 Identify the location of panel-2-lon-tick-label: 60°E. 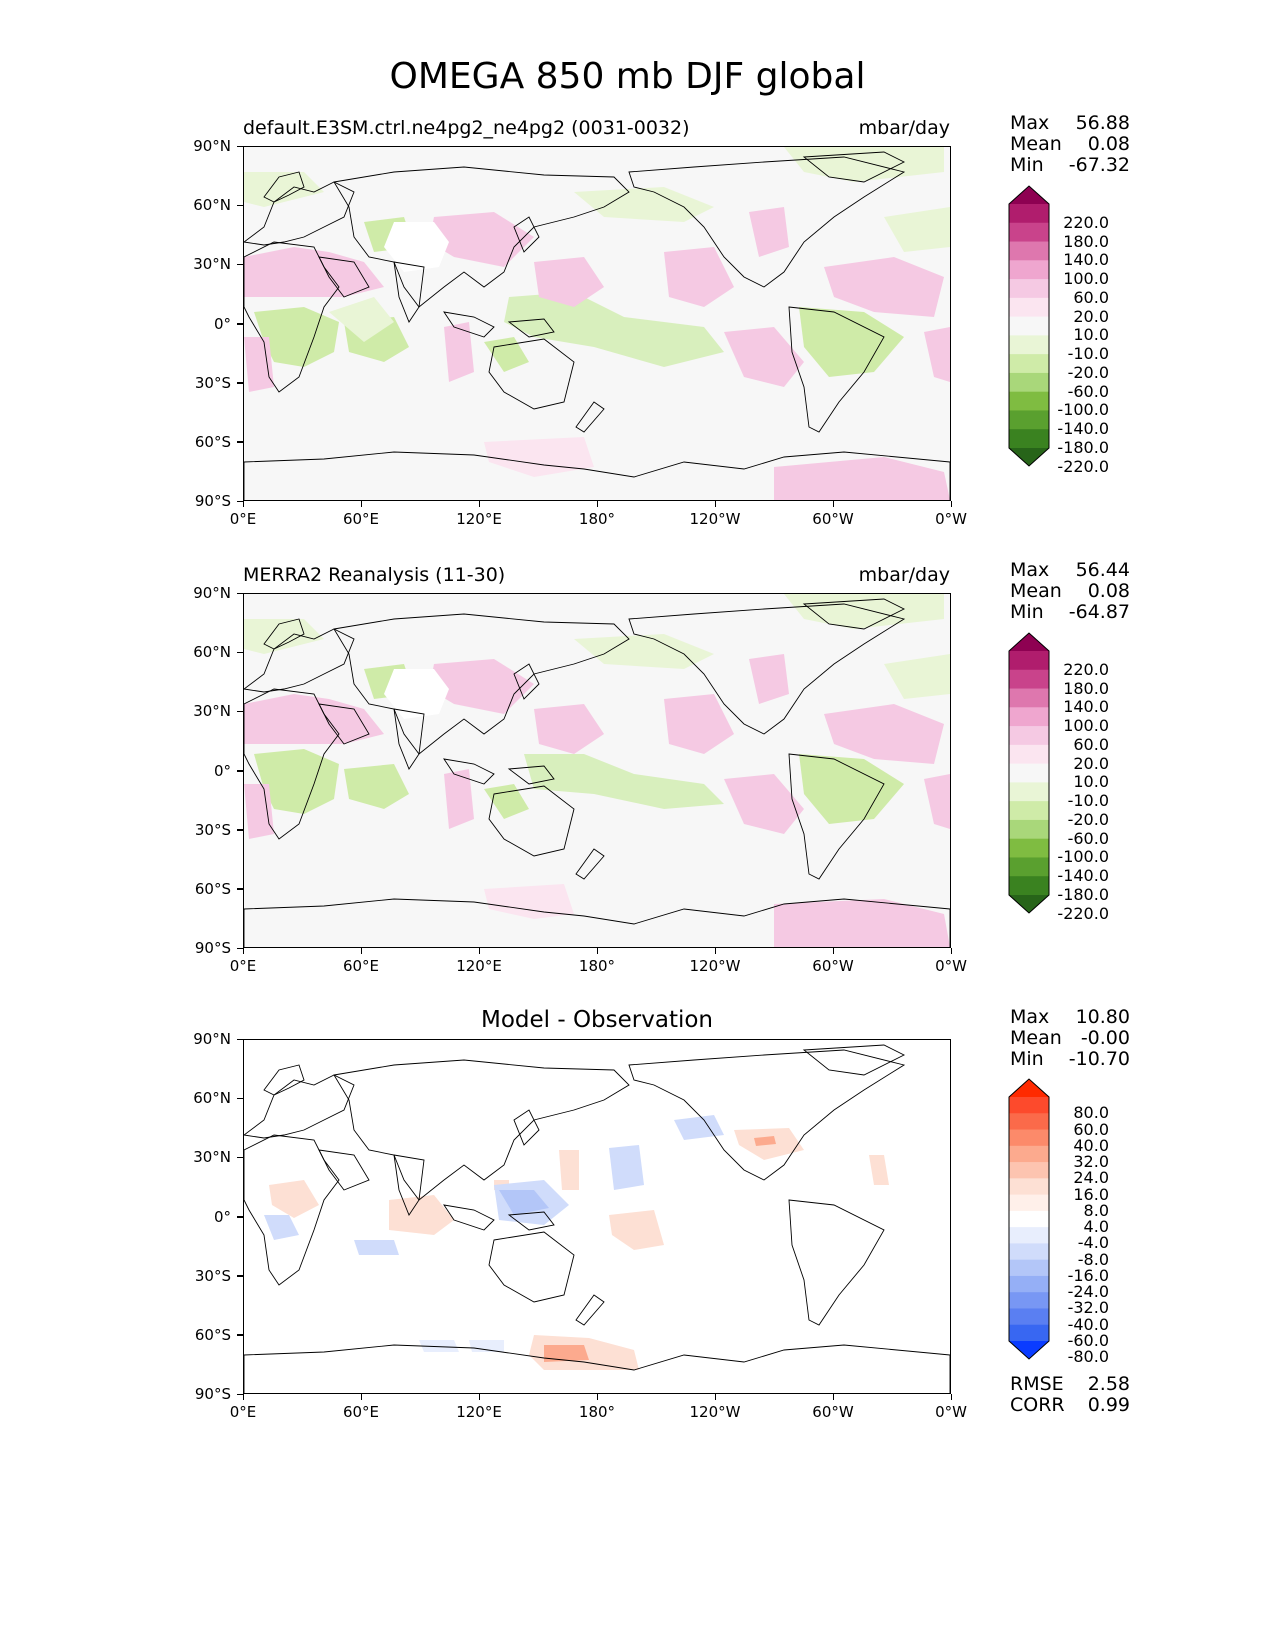
(361, 966).